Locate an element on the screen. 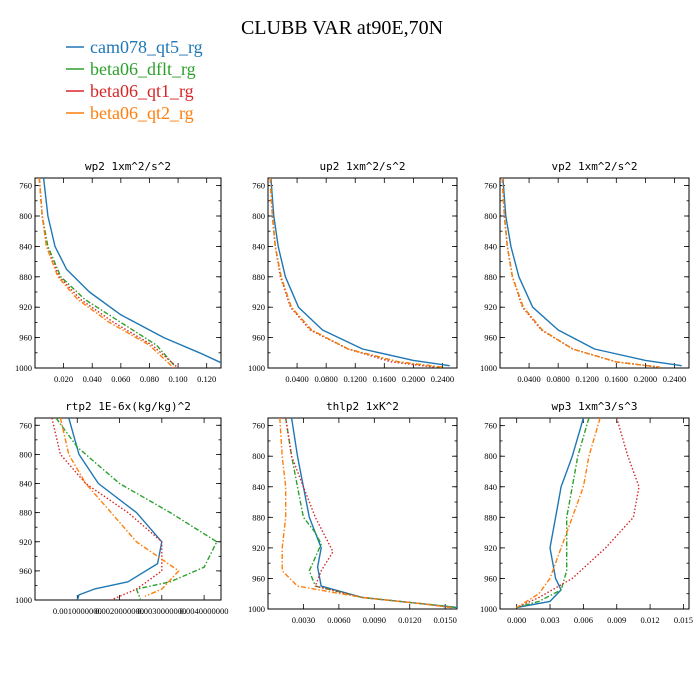 The height and width of the screenshot is (700, 700). figure-title: CLUBB VAR at90E,70N is located at coordinates (342, 28).